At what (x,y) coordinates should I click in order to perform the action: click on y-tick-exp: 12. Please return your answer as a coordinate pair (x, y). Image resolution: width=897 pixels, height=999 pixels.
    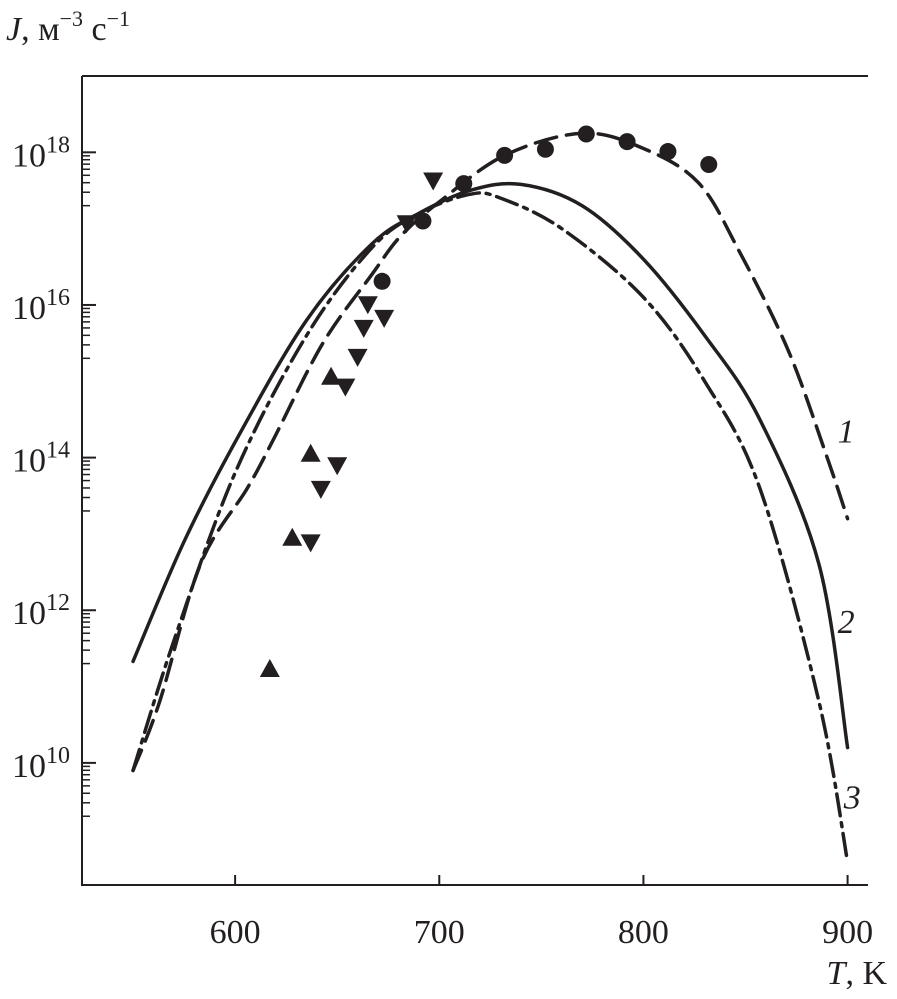
    Looking at the image, I should click on (58, 603).